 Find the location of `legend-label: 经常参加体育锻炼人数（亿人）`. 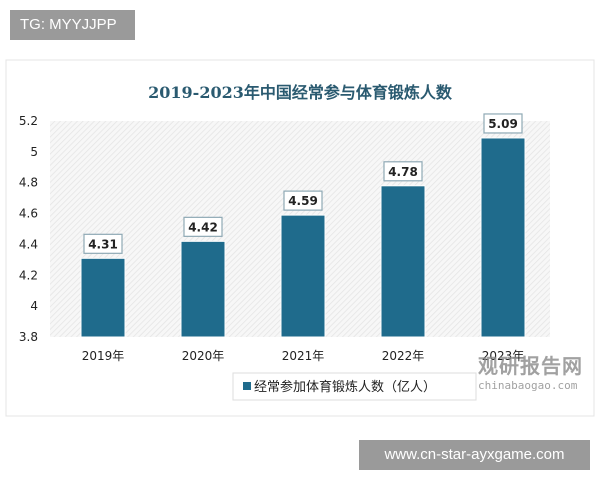

legend-label: 经常参加体育锻炼人数（亿人） is located at coordinates (345, 387).